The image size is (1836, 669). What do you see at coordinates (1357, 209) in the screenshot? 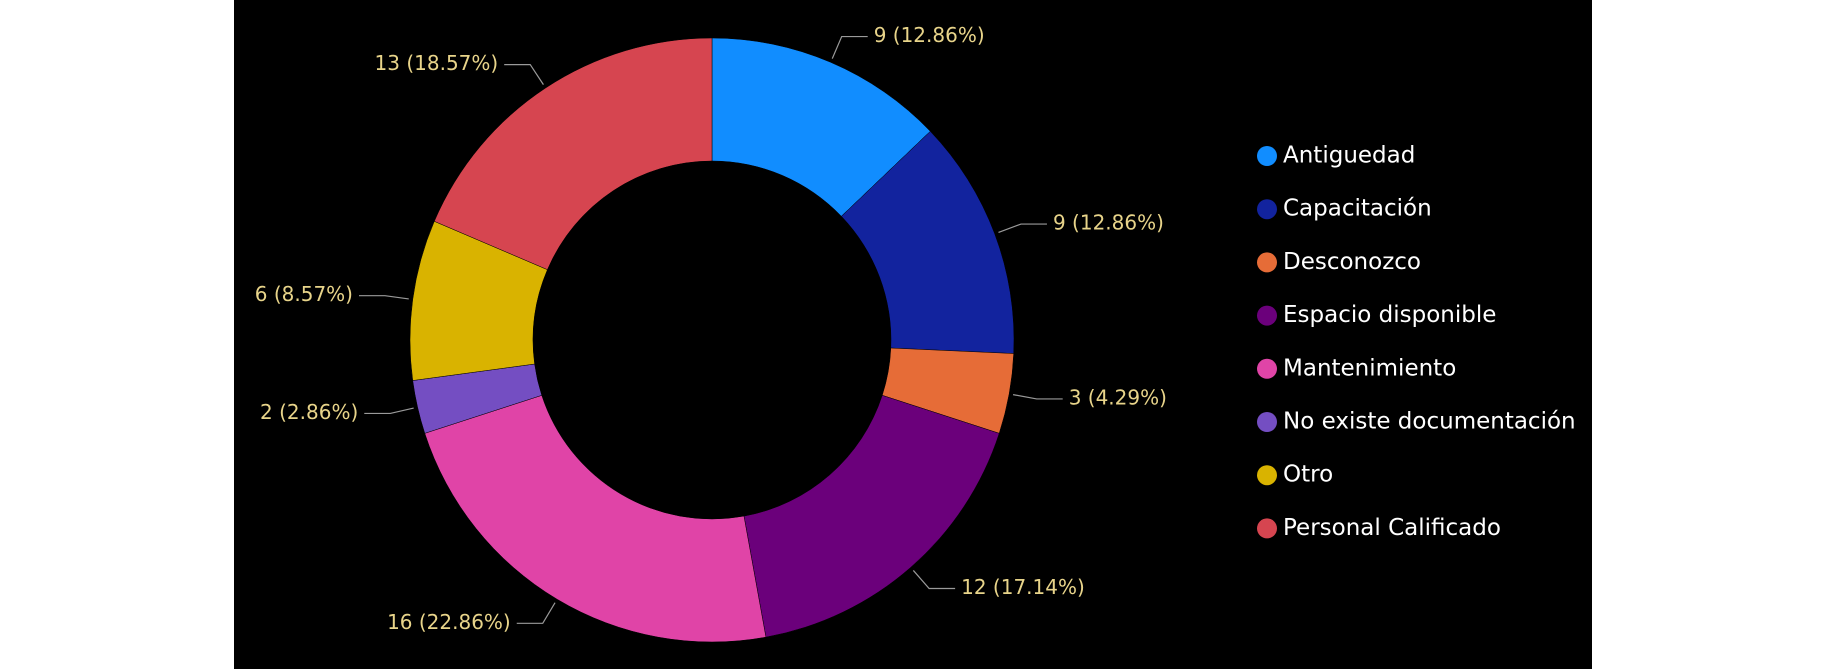
I see `legend-label: Capacitación` at bounding box center [1357, 209].